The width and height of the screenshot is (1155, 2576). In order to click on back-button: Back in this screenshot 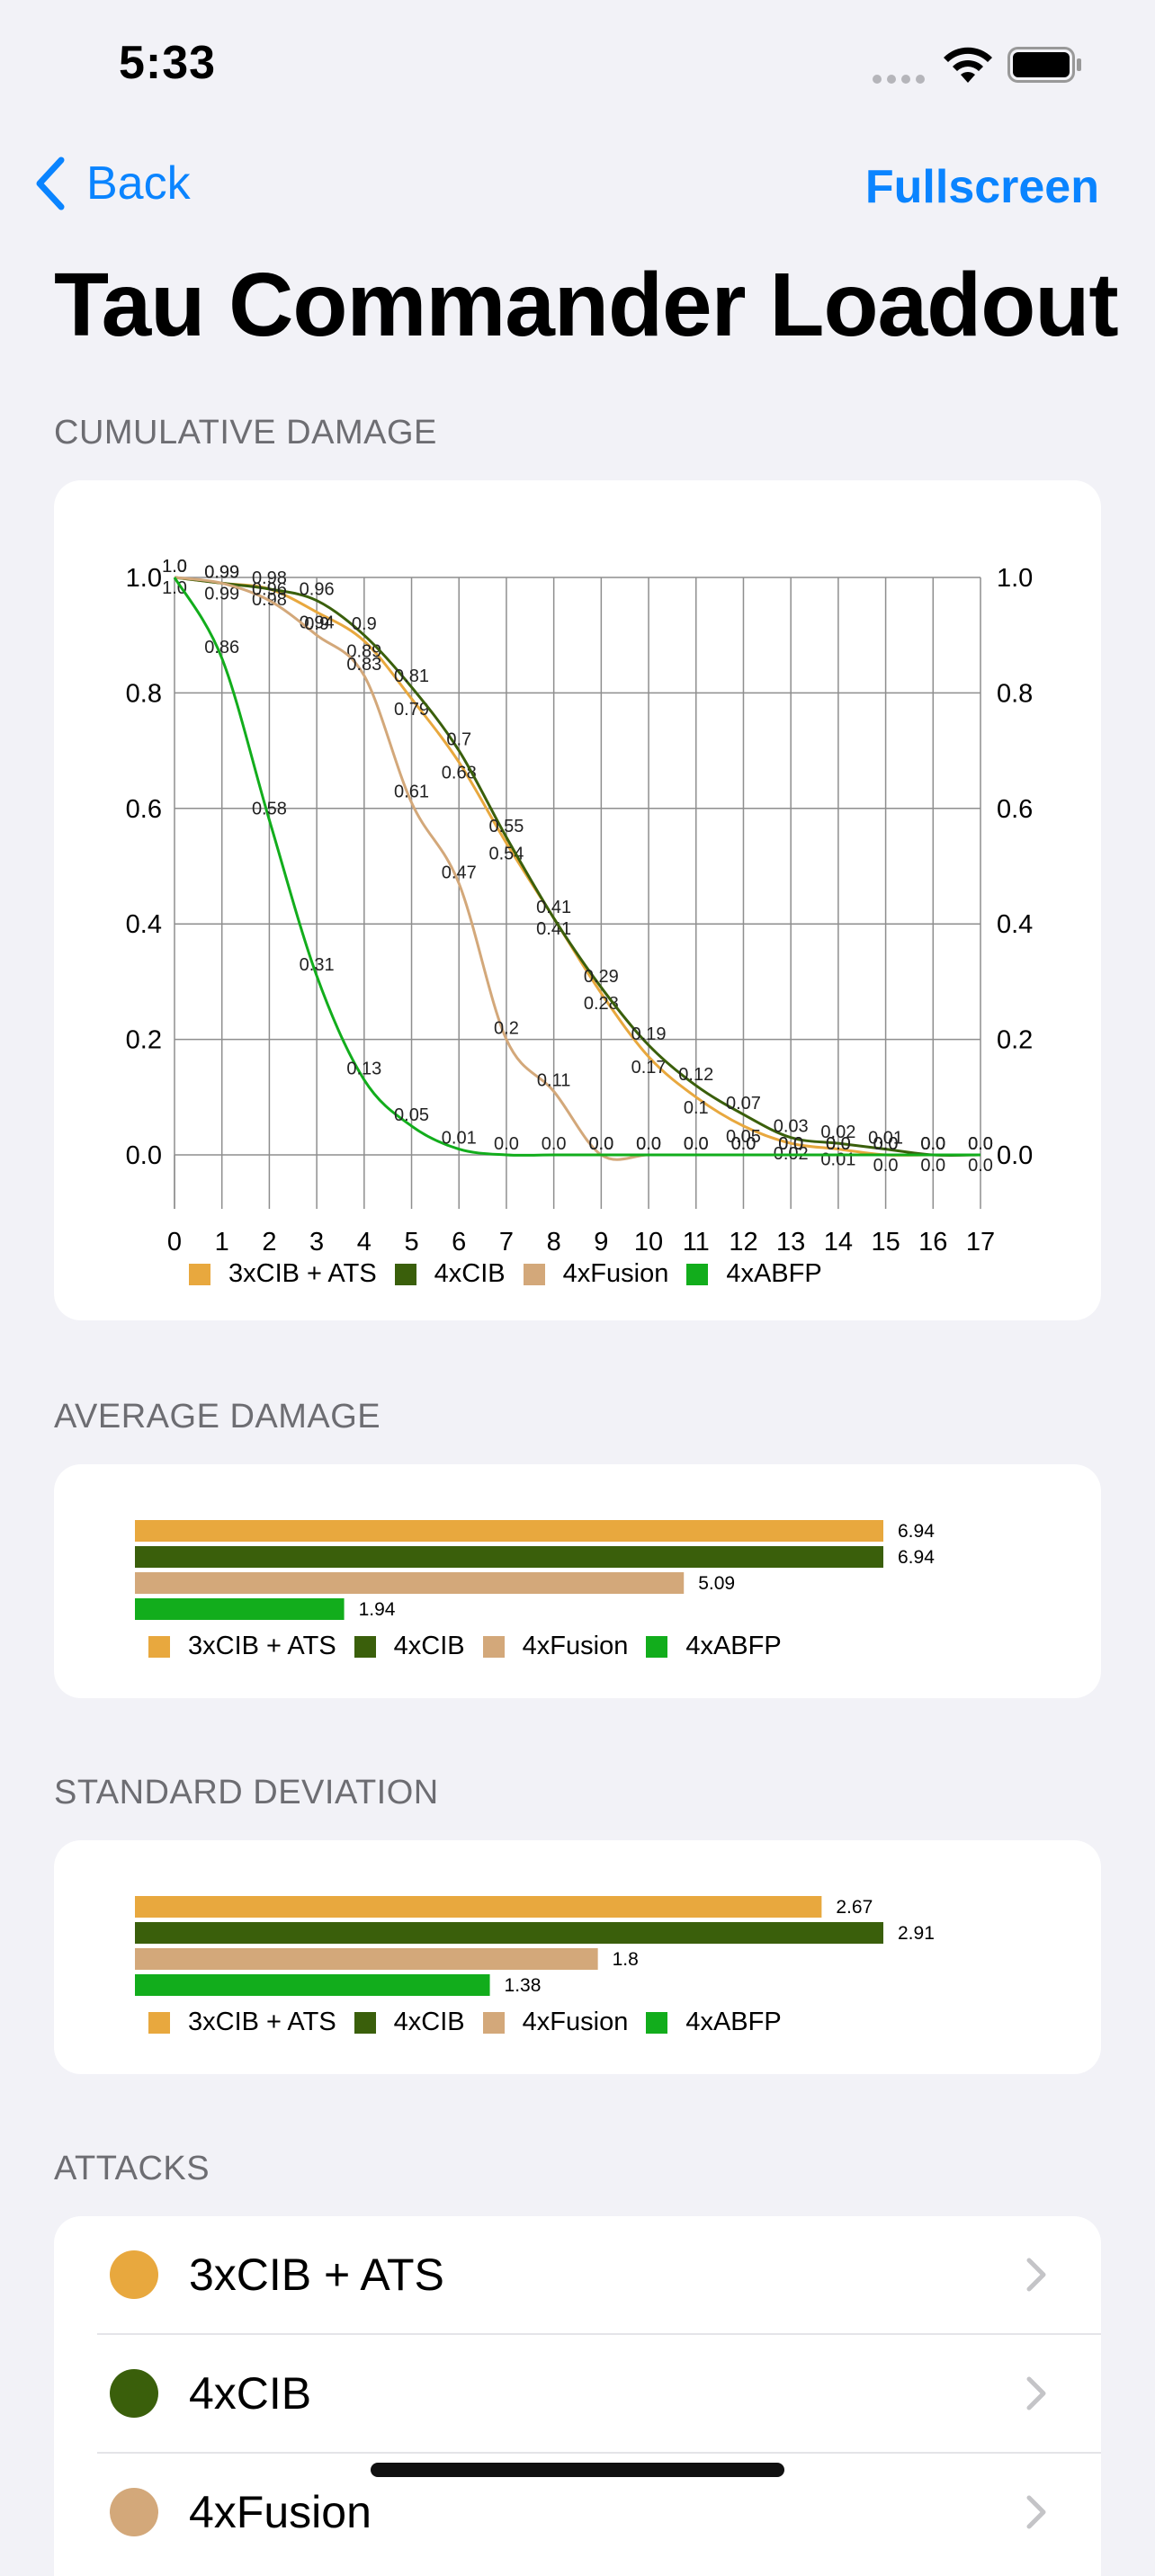, I will do `click(111, 183)`.